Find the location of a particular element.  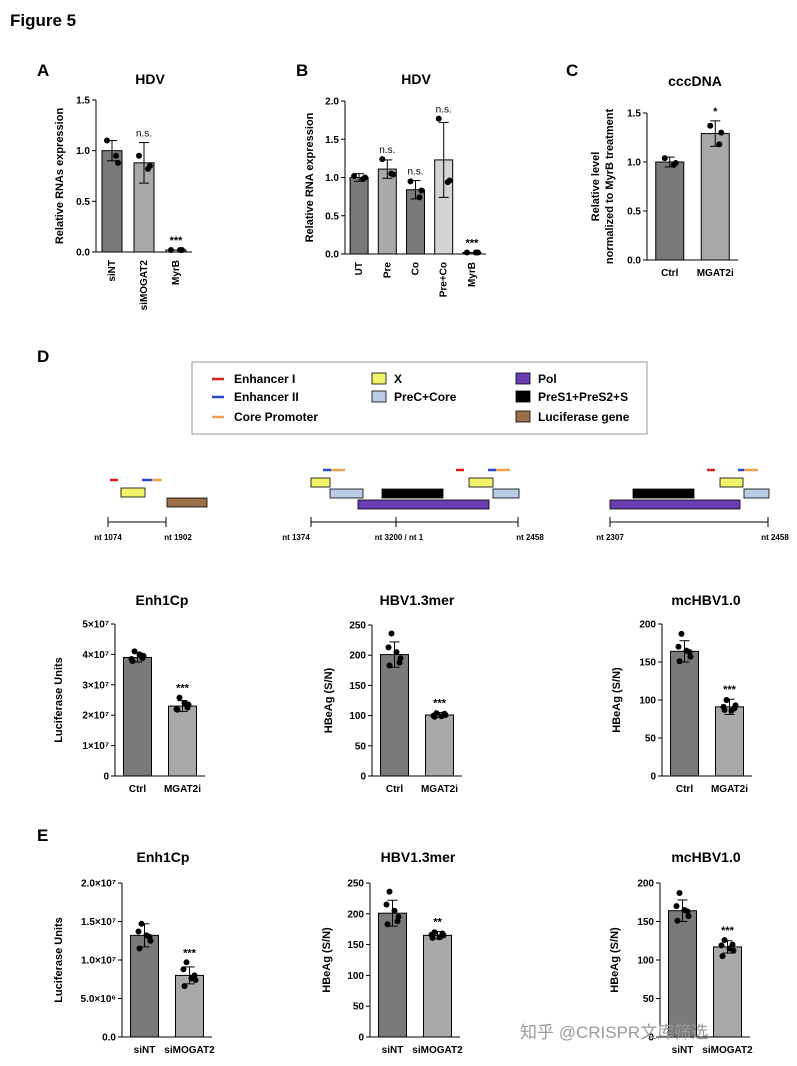

y-tick-label: 50 is located at coordinates (649, 999).